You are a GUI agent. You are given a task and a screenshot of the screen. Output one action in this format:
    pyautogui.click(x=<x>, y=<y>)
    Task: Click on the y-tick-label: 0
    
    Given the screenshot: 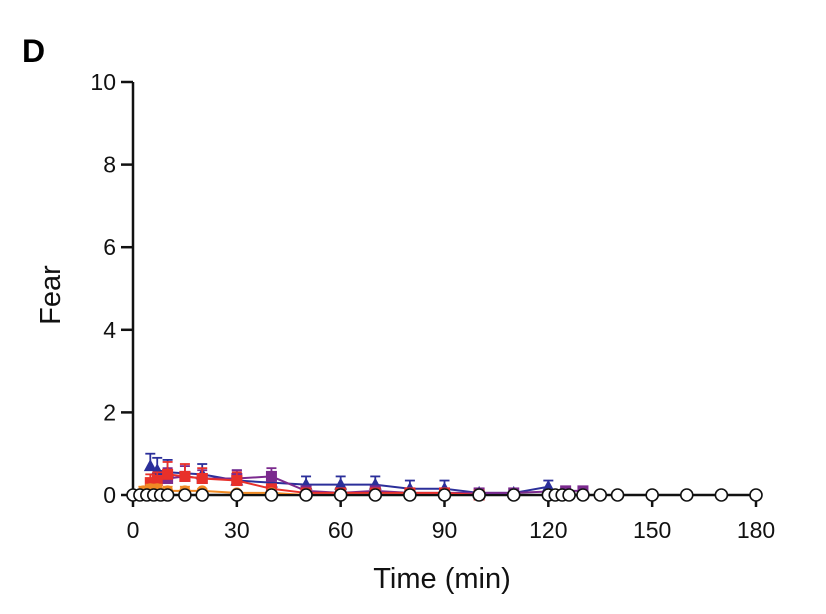 What is the action you would take?
    pyautogui.click(x=109, y=495)
    